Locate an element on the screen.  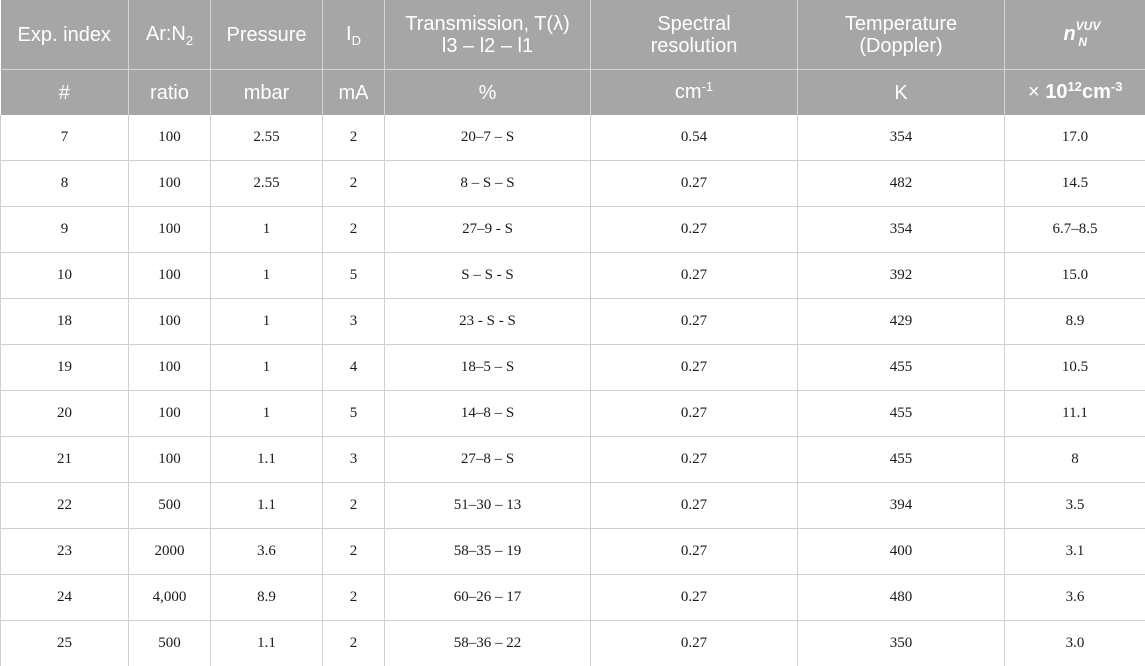
cell-density: 3.5 is located at coordinates (1075, 506).